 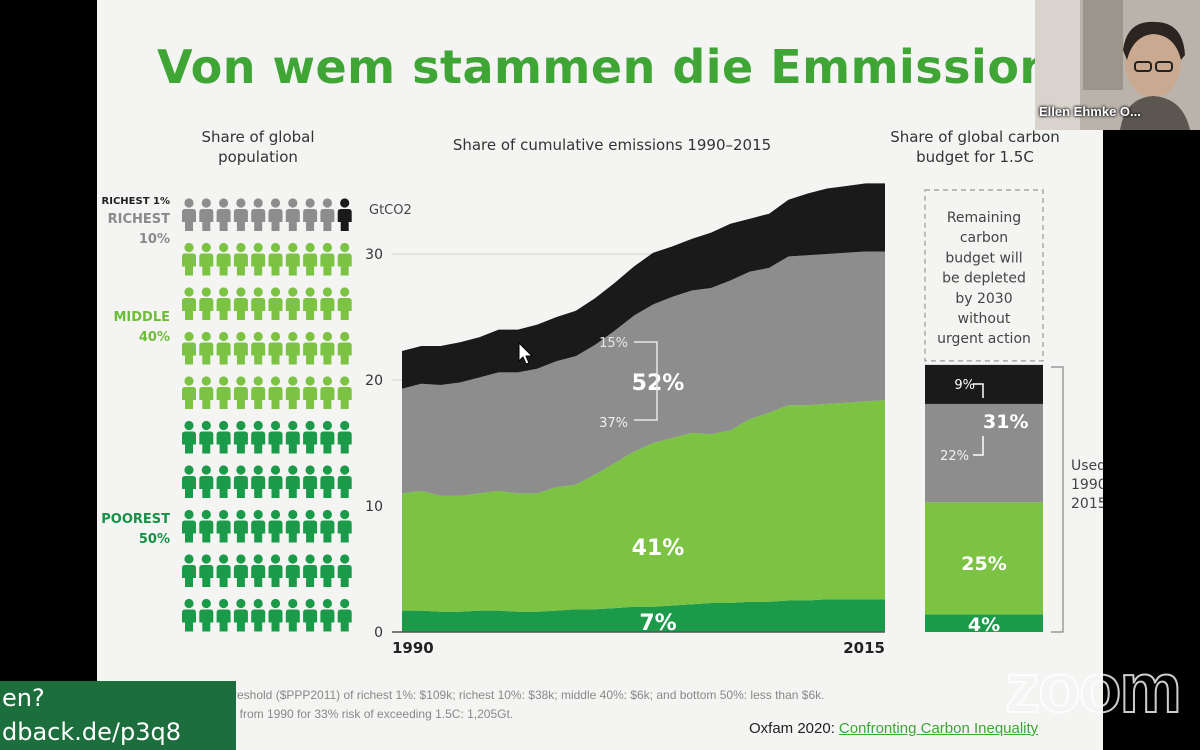 I want to click on y-axis-unit: GtCO2, so click(x=390, y=210).